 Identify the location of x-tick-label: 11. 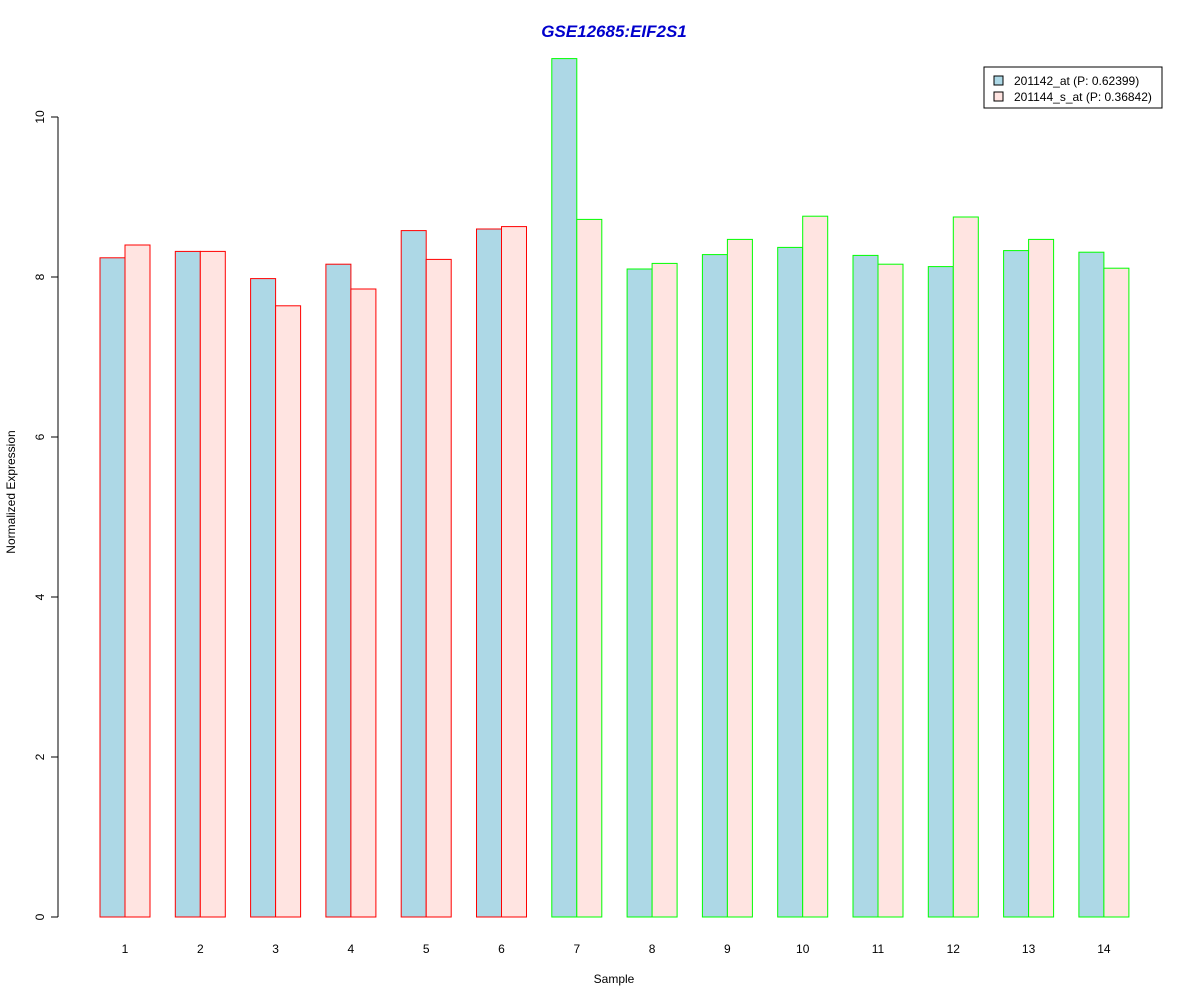
(878, 949).